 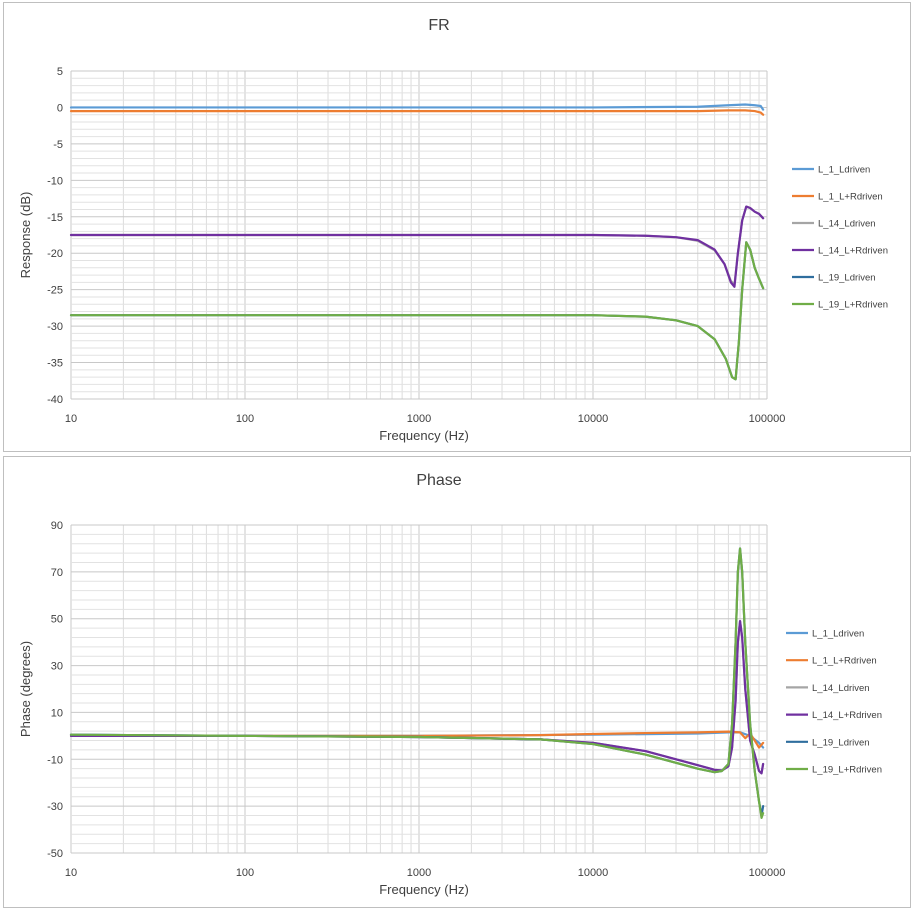 I want to click on series-line-l-19-l-rdriven, so click(x=417, y=311).